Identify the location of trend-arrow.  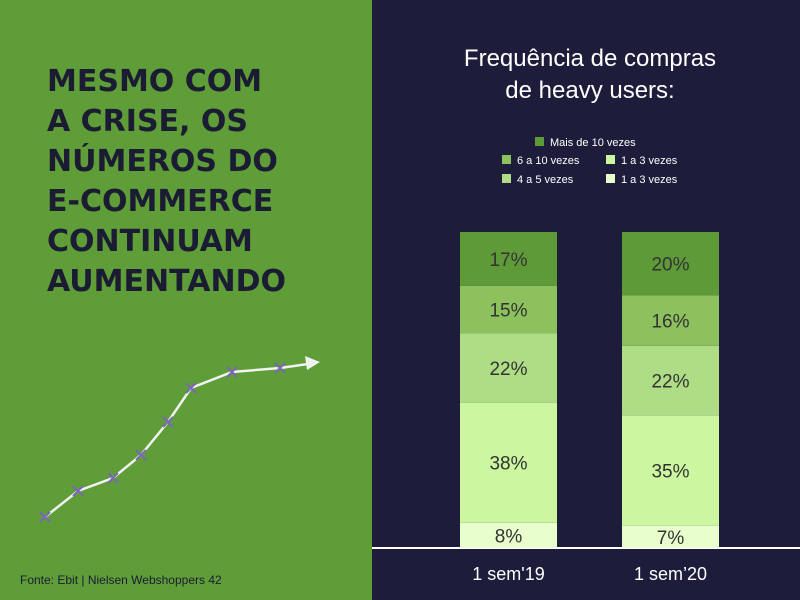
(312, 363).